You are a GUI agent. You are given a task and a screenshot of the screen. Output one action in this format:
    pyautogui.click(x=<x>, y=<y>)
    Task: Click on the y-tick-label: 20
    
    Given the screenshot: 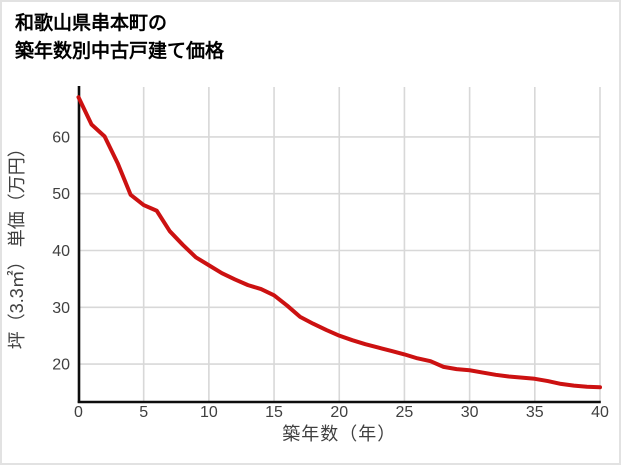 What is the action you would take?
    pyautogui.click(x=61, y=365)
    